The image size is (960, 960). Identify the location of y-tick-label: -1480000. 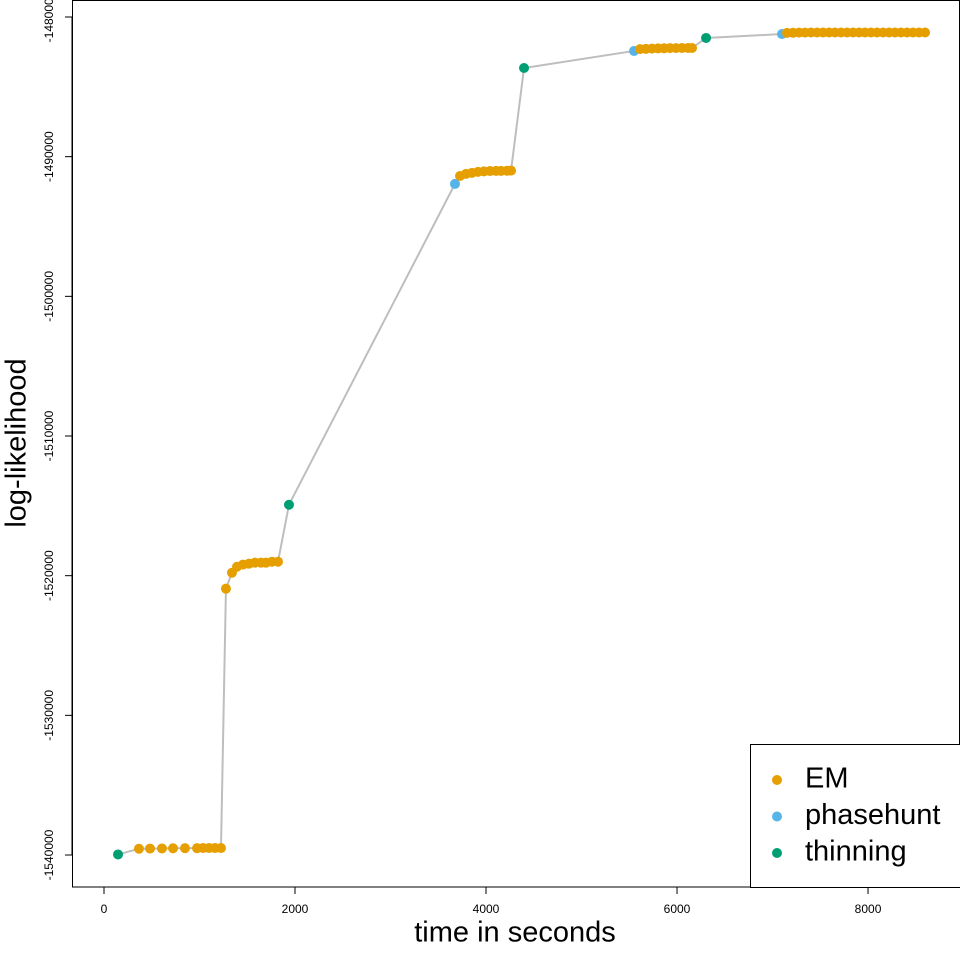
(49, 21).